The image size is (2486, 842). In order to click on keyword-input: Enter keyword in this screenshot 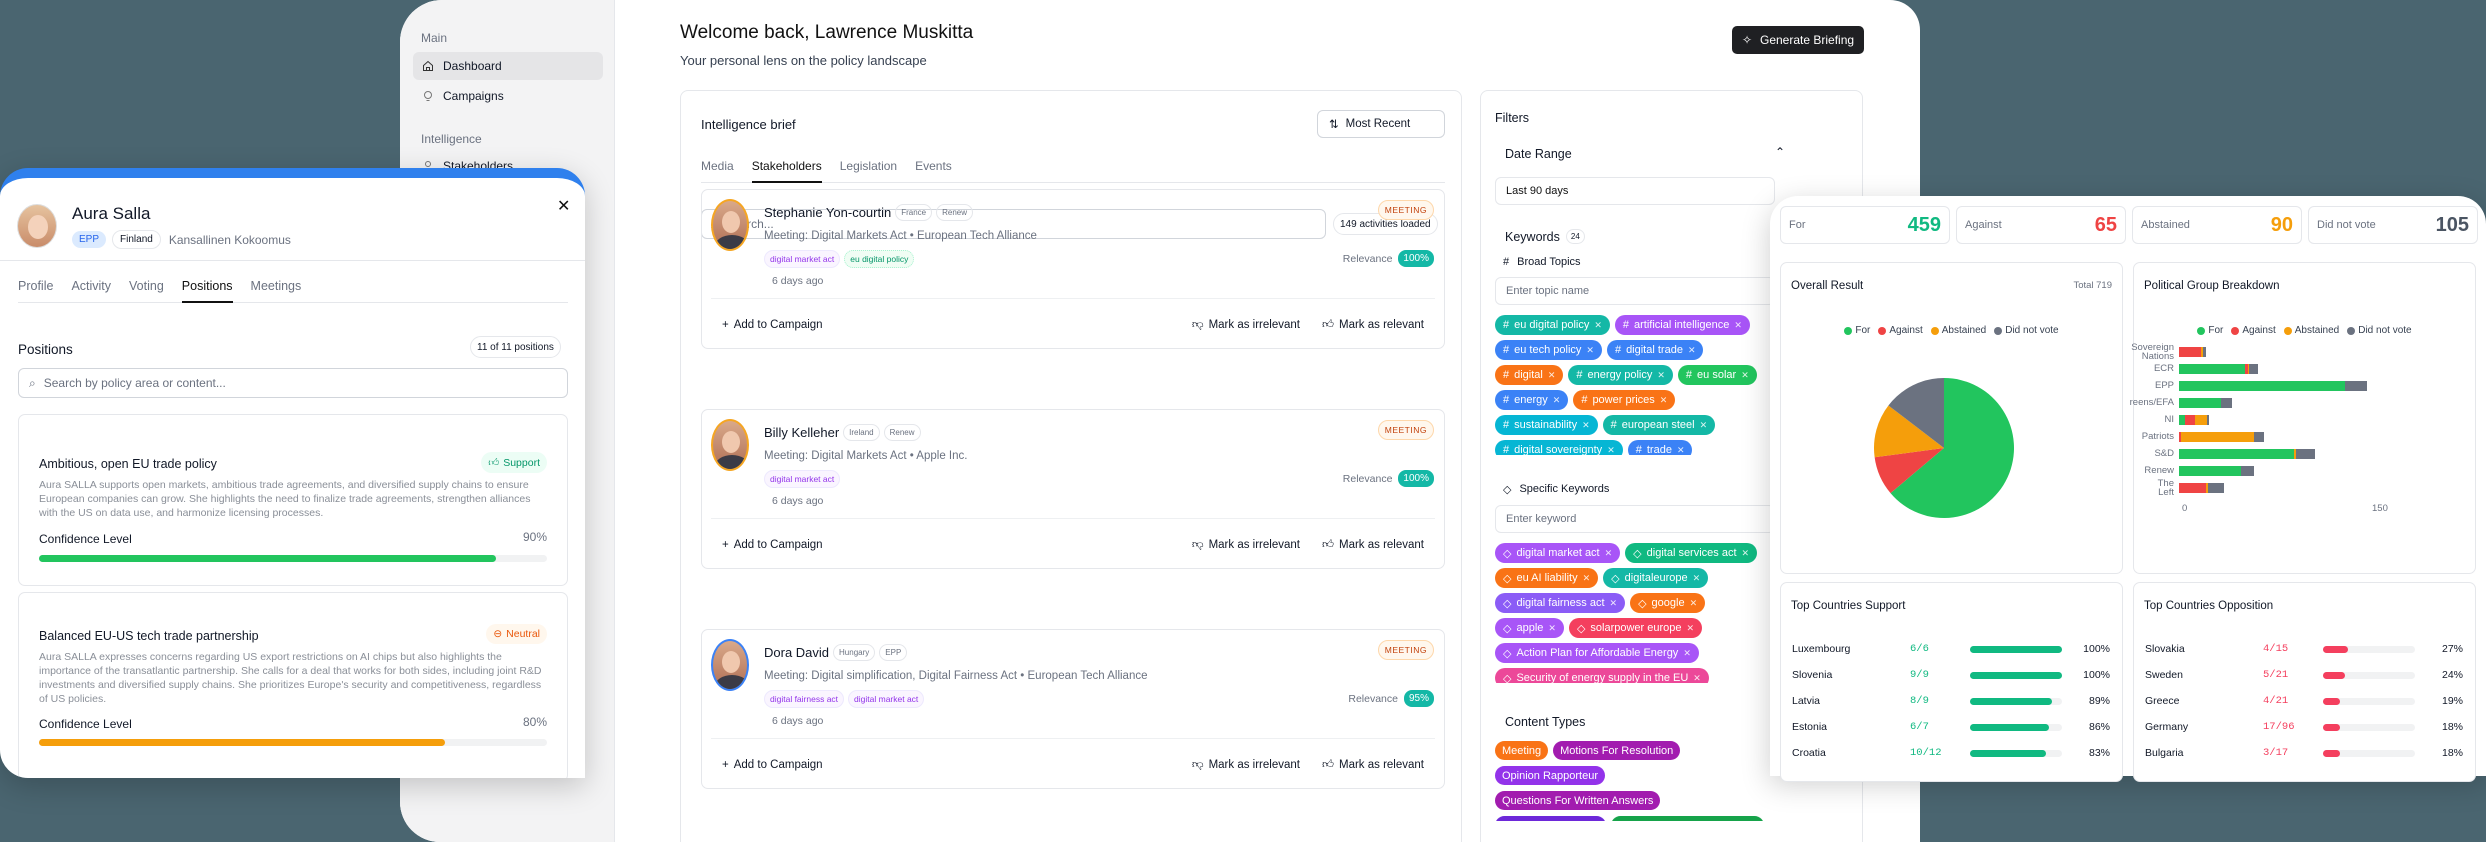, I will do `click(1635, 519)`.